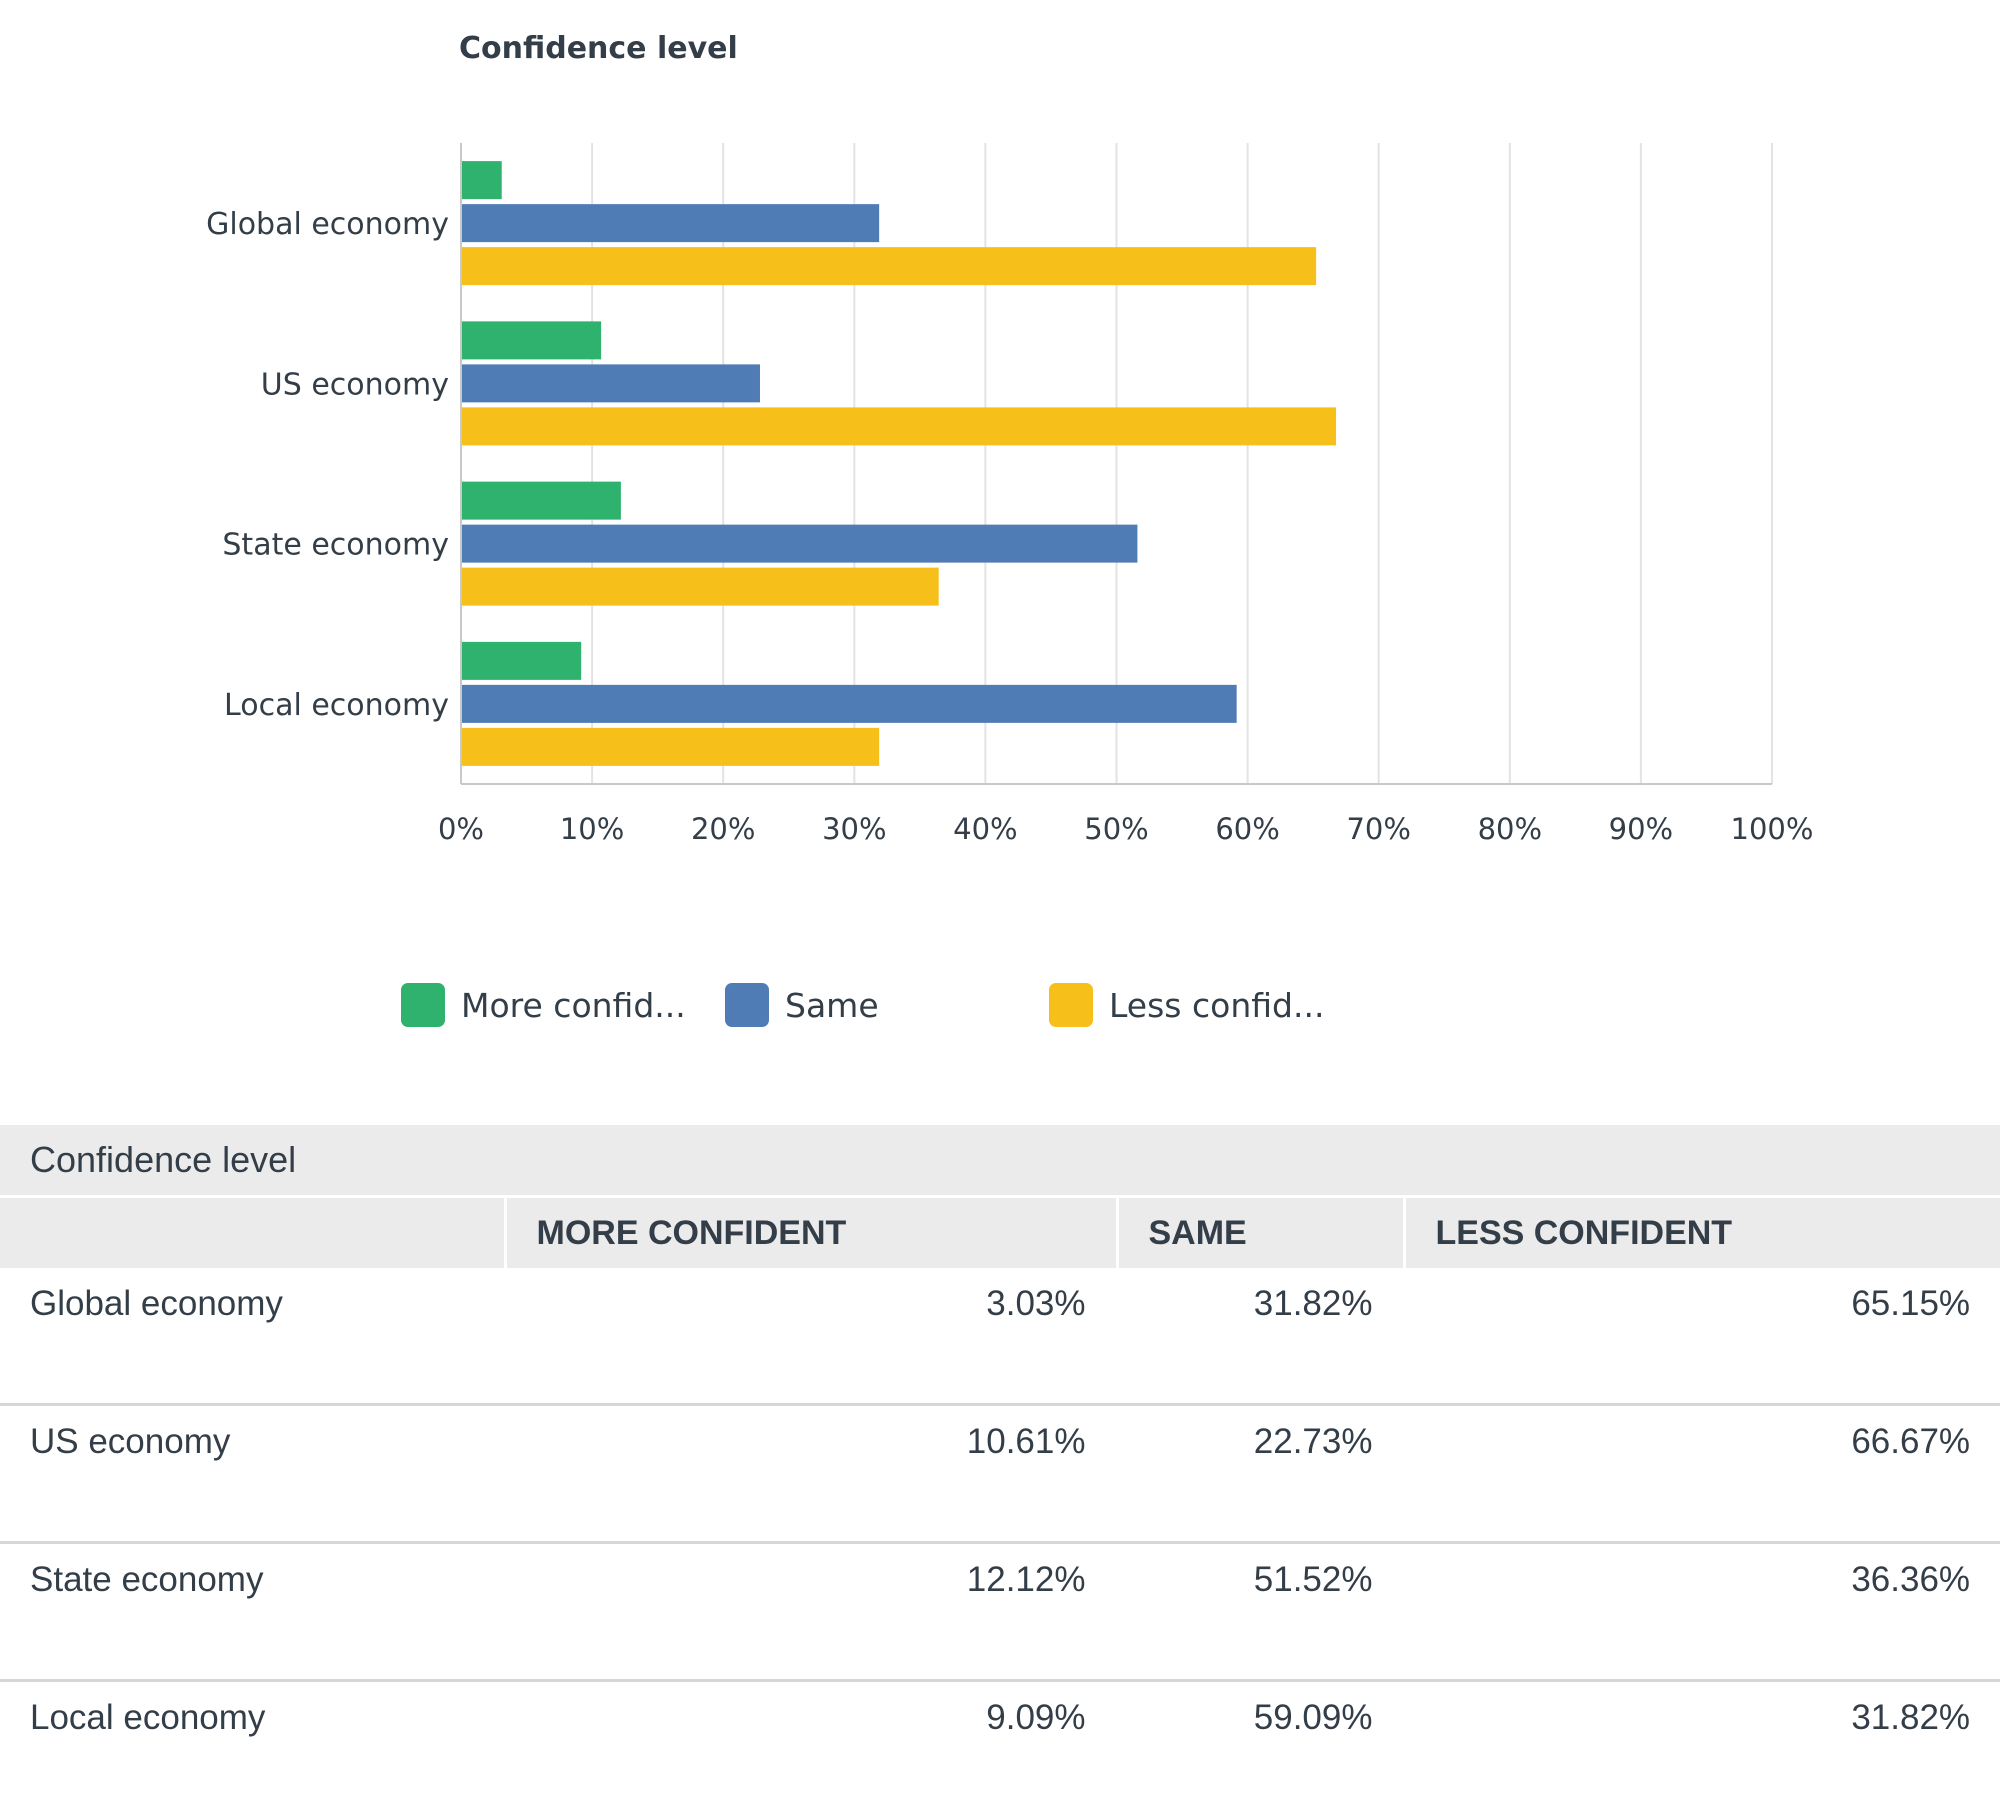  I want to click on category-label-state-economy: State economy, so click(335, 545).